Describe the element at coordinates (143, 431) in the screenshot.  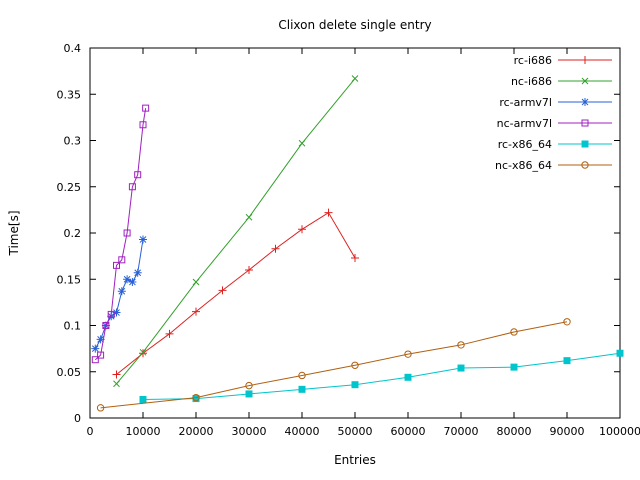
I see `x-tick-label: 10000` at that location.